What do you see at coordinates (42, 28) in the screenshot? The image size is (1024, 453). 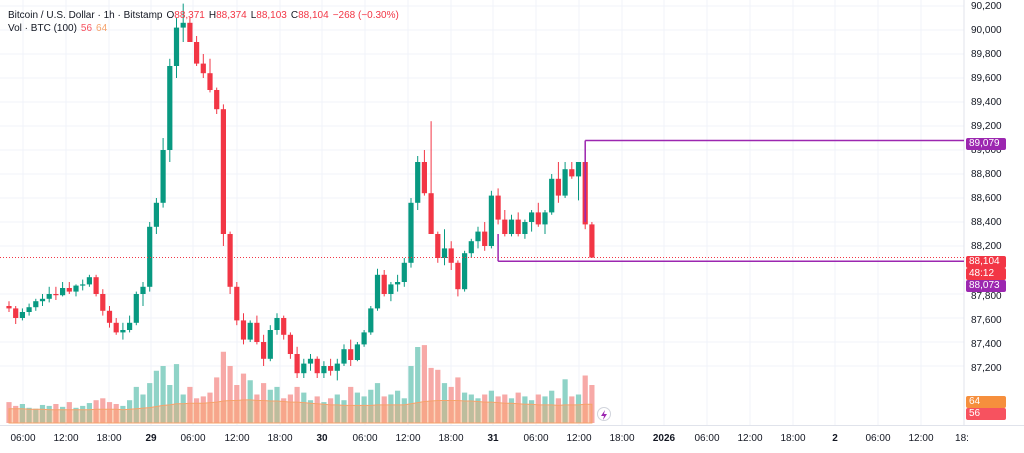 I see `volume-label: Vol · BTC (100)` at bounding box center [42, 28].